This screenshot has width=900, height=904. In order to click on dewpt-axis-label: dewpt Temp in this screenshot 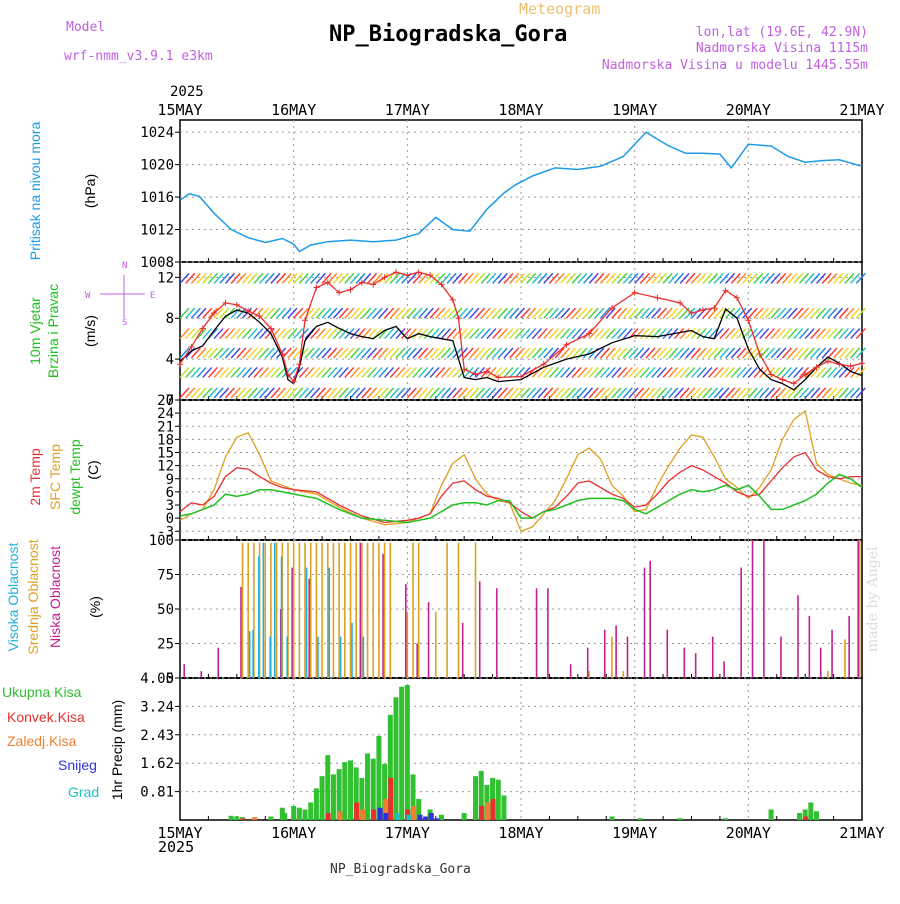, I will do `click(75, 476)`.